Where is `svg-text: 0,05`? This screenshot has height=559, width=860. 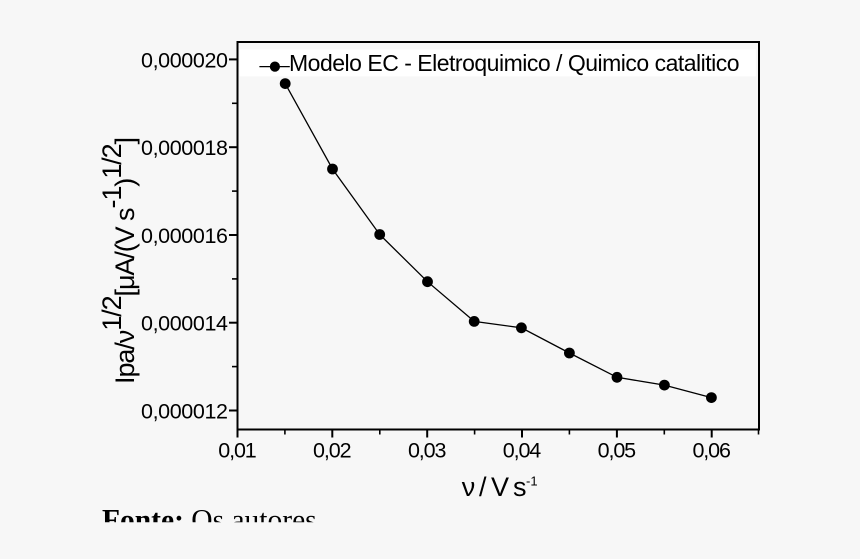 svg-text: 0,05 is located at coordinates (617, 451).